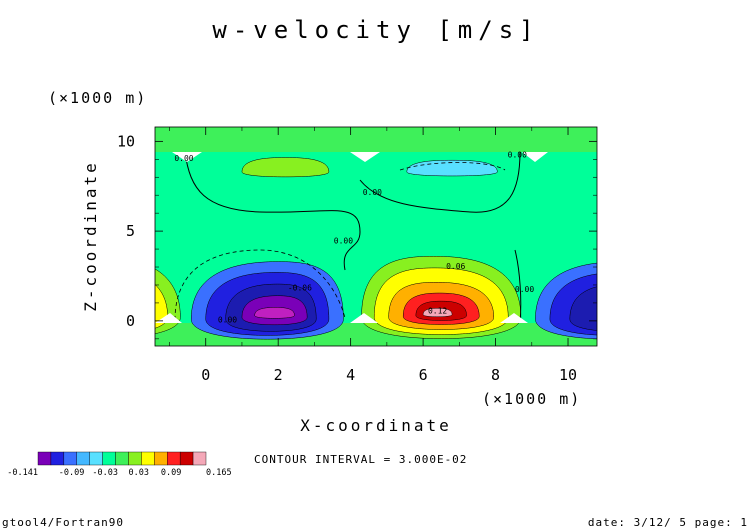 This screenshot has width=752, height=532. What do you see at coordinates (495, 375) in the screenshot?
I see `x-tick-label: 8` at bounding box center [495, 375].